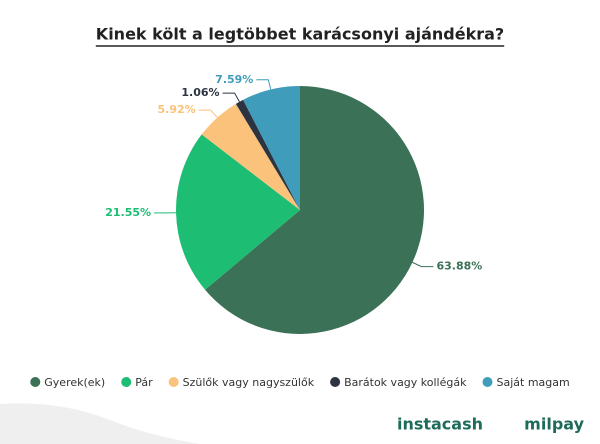  Describe the element at coordinates (405, 382) in the screenshot. I see `legend-label: Barátok vagy kollégák` at that location.